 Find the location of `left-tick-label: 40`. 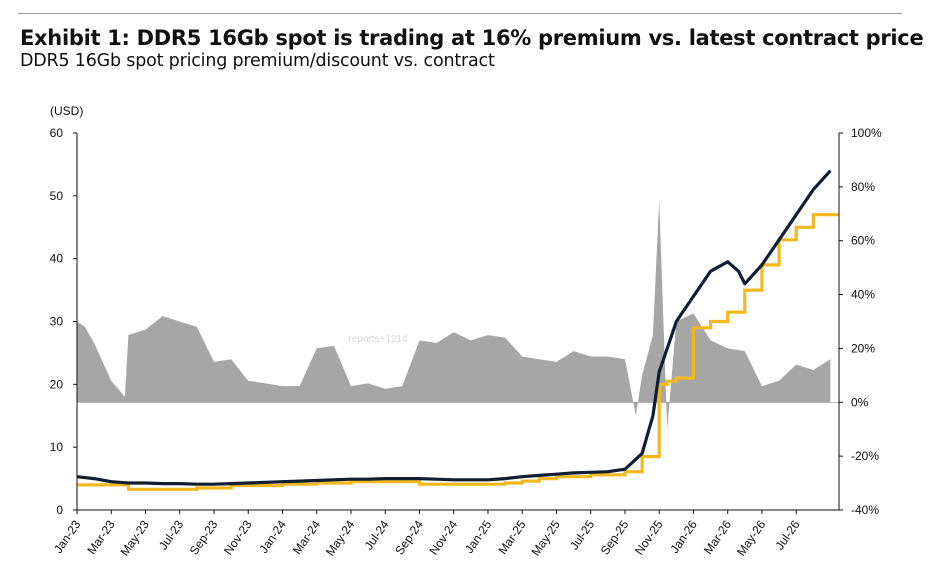

left-tick-label: 40 is located at coordinates (57, 259).